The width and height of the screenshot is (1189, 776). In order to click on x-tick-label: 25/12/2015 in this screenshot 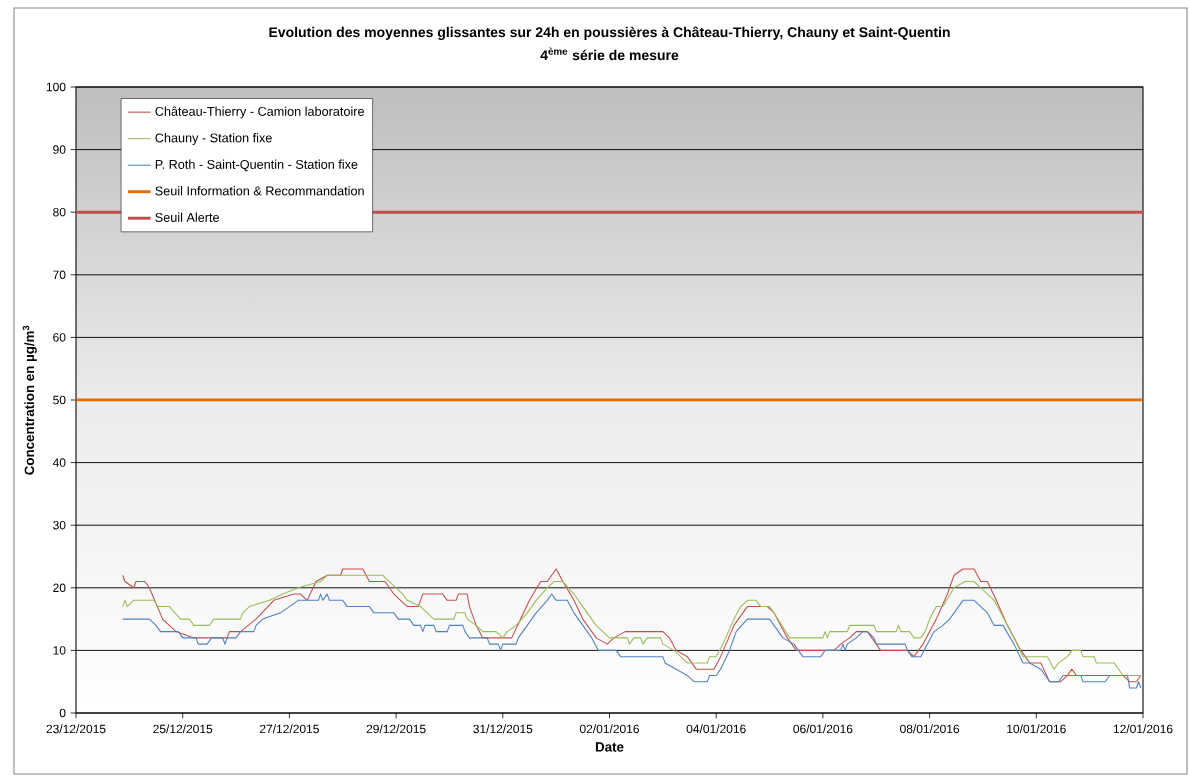, I will do `click(183, 729)`.